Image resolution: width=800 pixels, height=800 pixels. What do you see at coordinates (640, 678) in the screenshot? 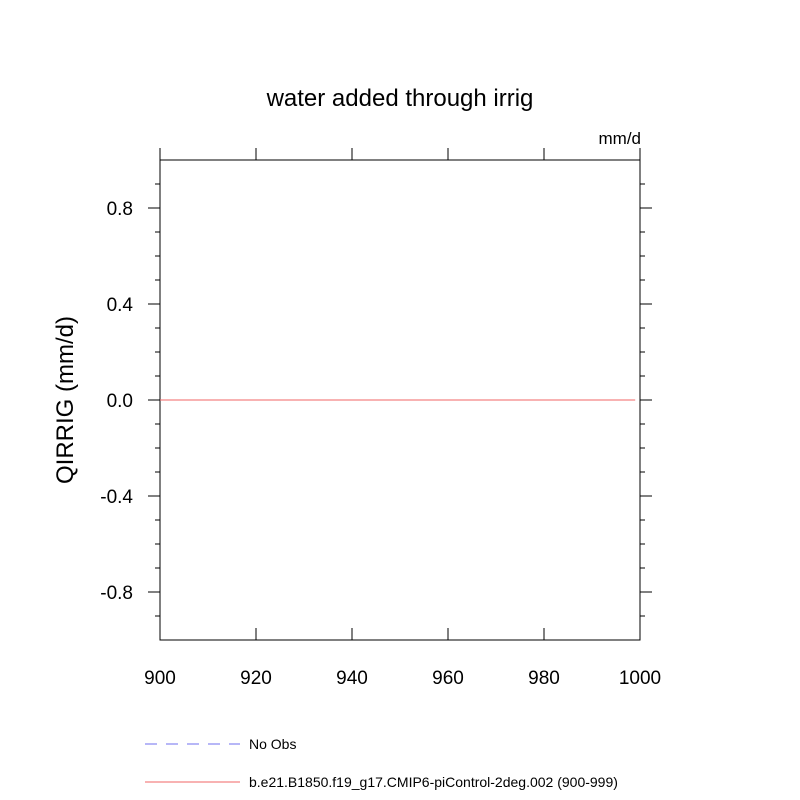
I see `x-tick-label: 1000` at bounding box center [640, 678].